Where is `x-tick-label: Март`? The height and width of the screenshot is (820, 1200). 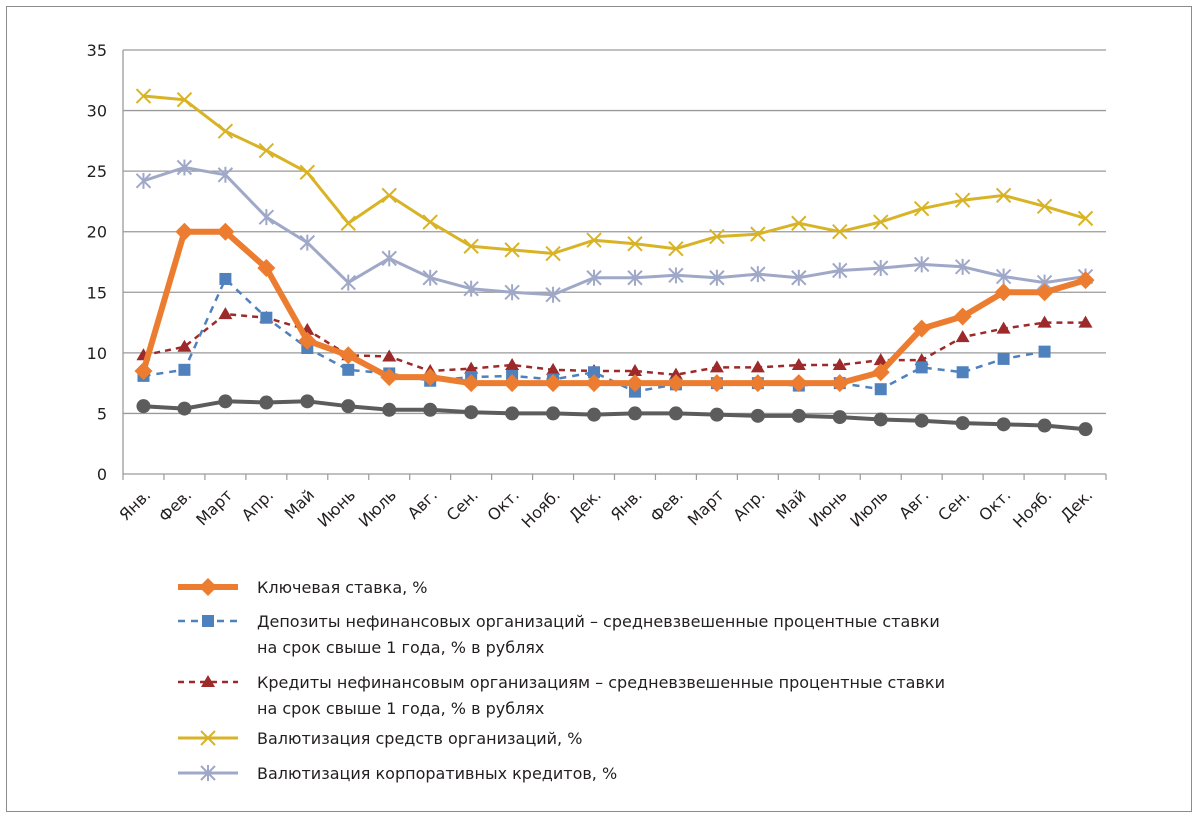
x-tick-label: Март is located at coordinates (706, 507).